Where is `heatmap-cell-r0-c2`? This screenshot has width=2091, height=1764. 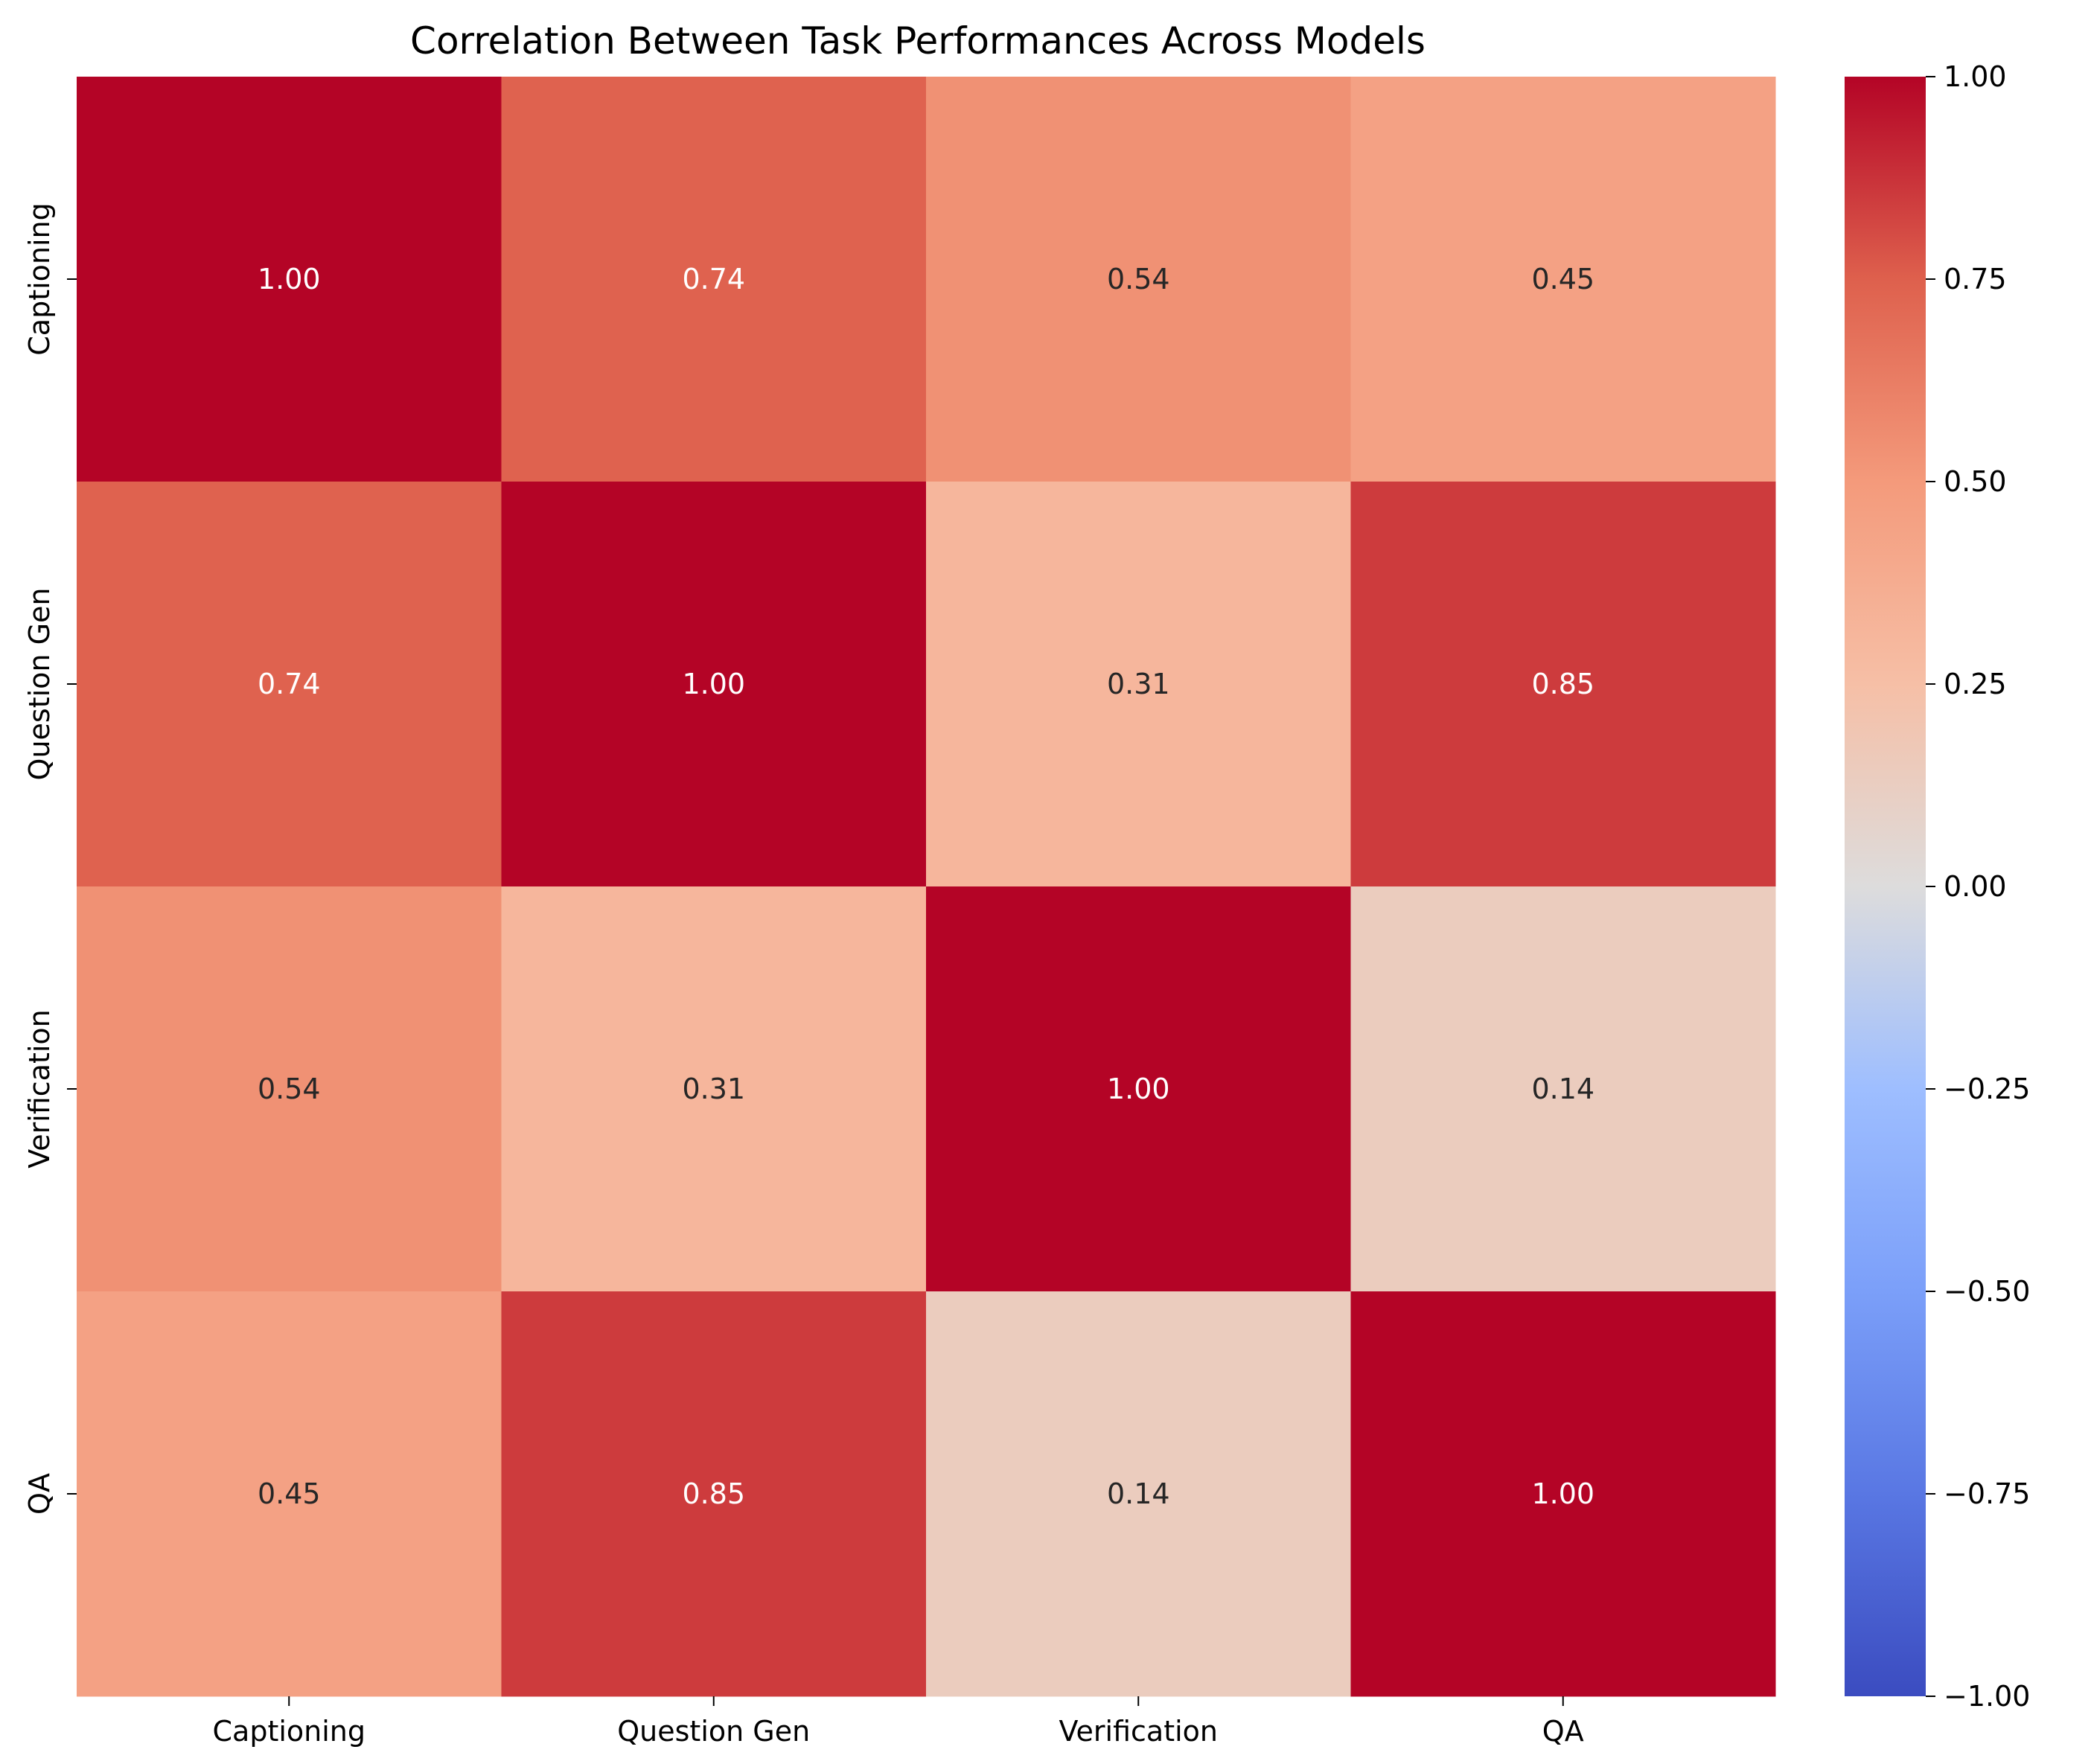 heatmap-cell-r0-c2 is located at coordinates (1138, 279).